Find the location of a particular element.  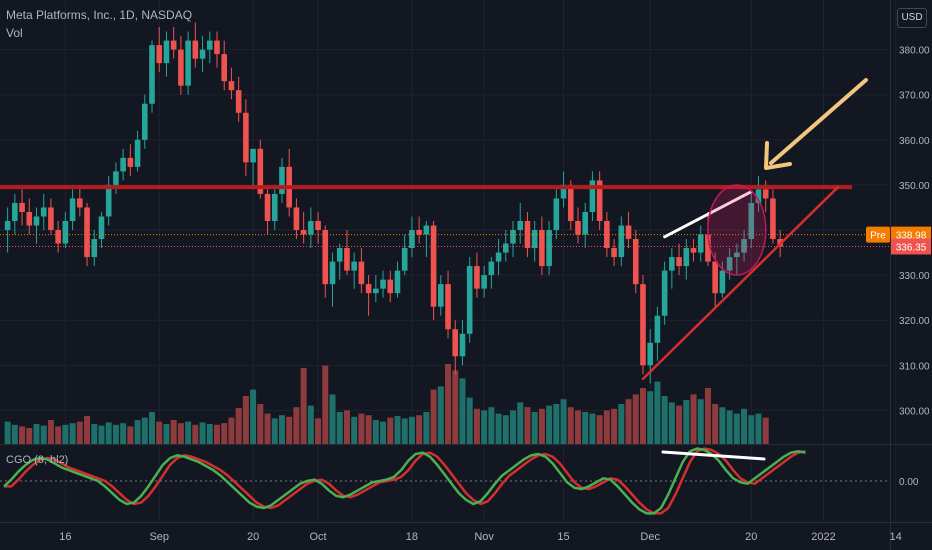

price-tick-label: 300.00 is located at coordinates (914, 411).